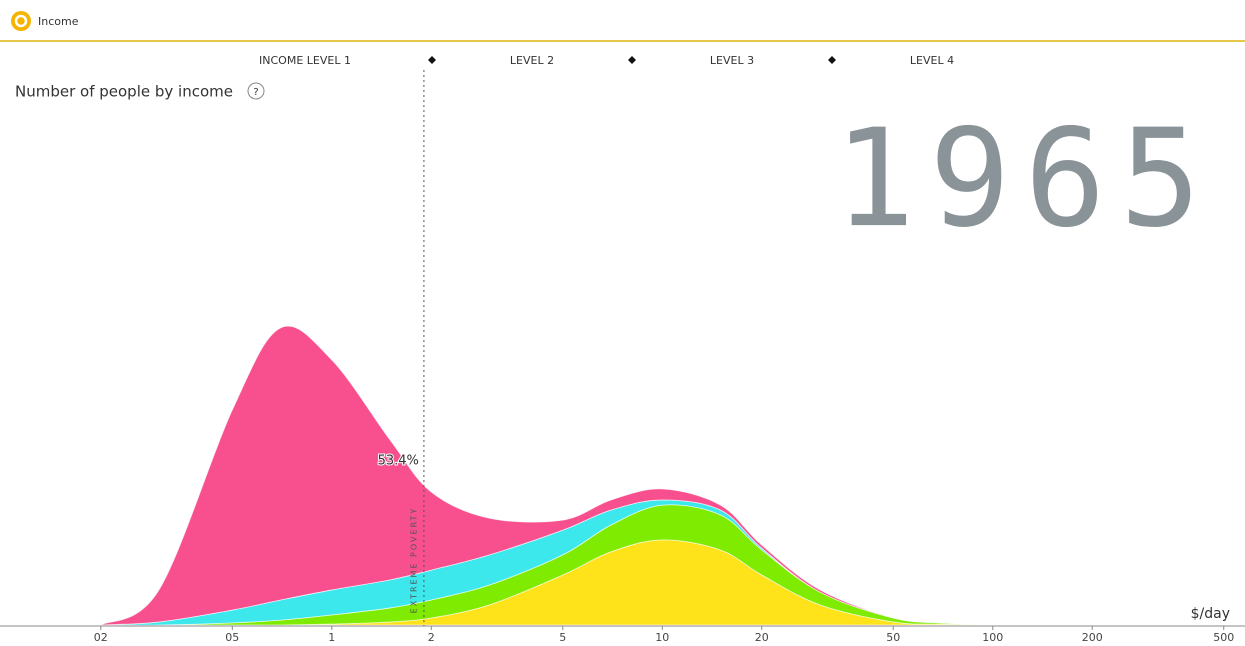 This screenshot has height=646, width=1245. I want to click on x-tick-label: 100, so click(992, 637).